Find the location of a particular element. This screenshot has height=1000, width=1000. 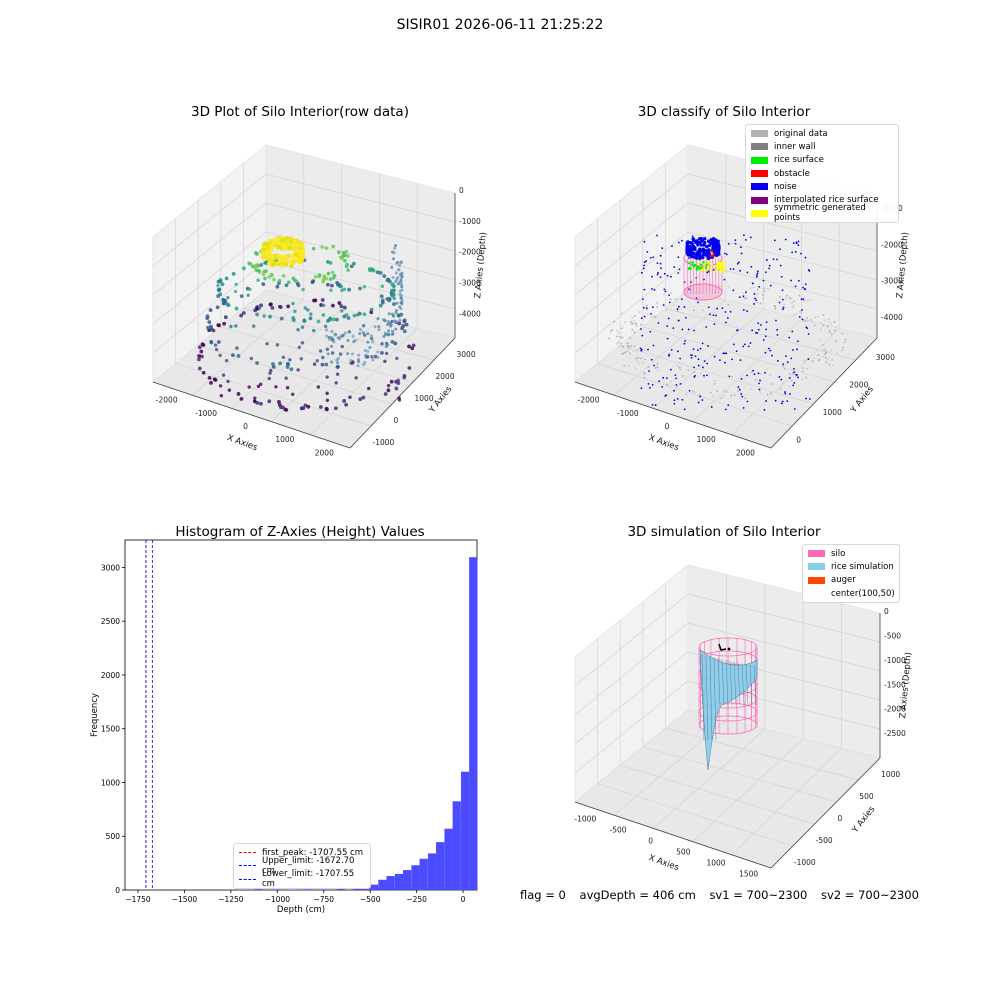

p4-grid-floor-y is located at coordinates (748, 790).